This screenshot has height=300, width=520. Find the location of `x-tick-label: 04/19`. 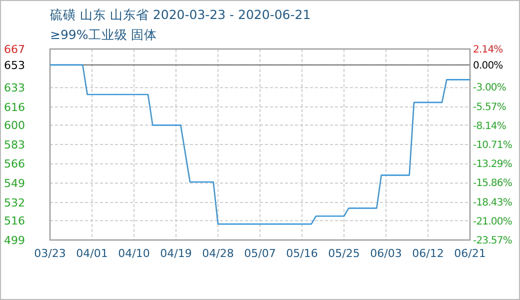

x-tick-label: 04/19 is located at coordinates (176, 253).